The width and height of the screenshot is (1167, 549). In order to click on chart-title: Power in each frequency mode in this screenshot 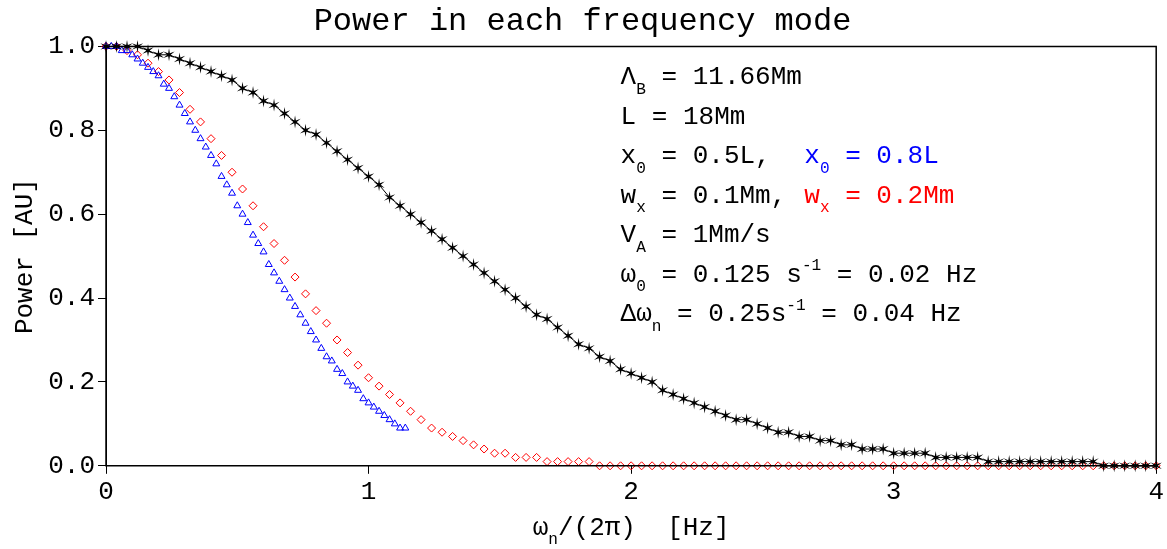, I will do `click(582, 21)`.